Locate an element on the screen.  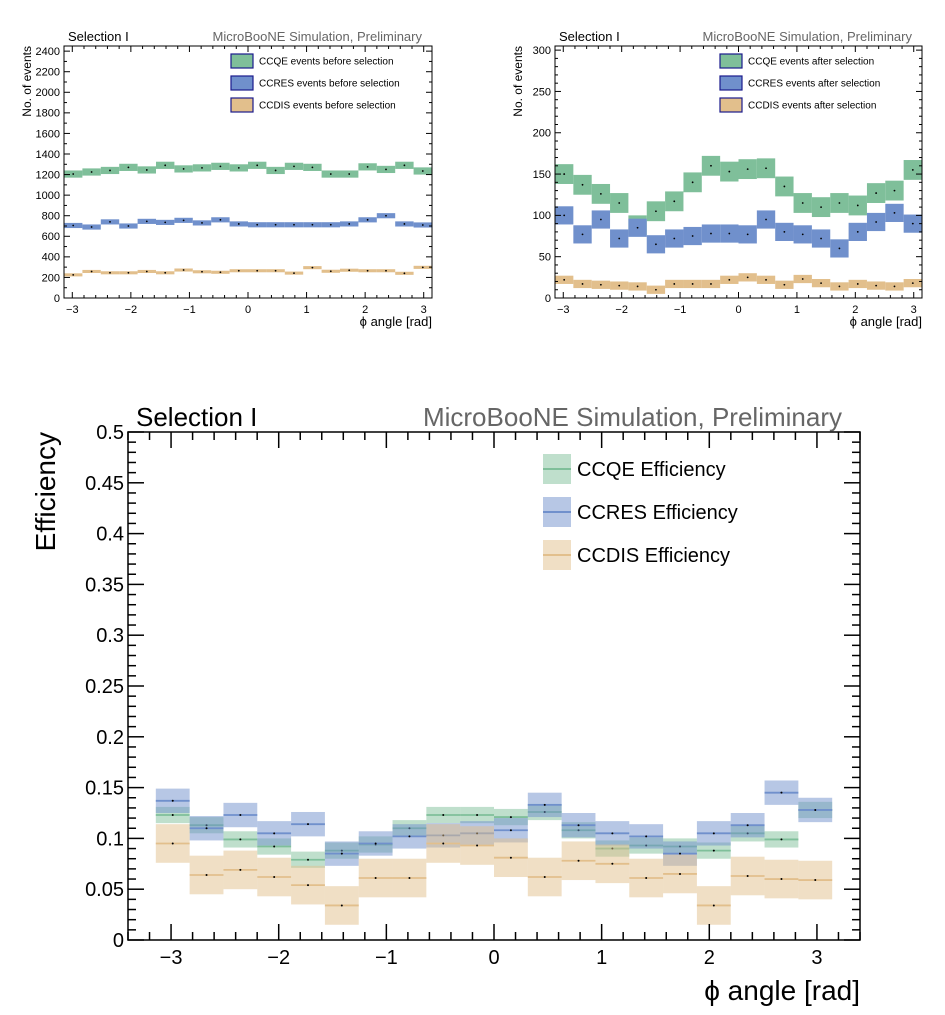
y-tick-label: 0.05 is located at coordinates (104, 890).